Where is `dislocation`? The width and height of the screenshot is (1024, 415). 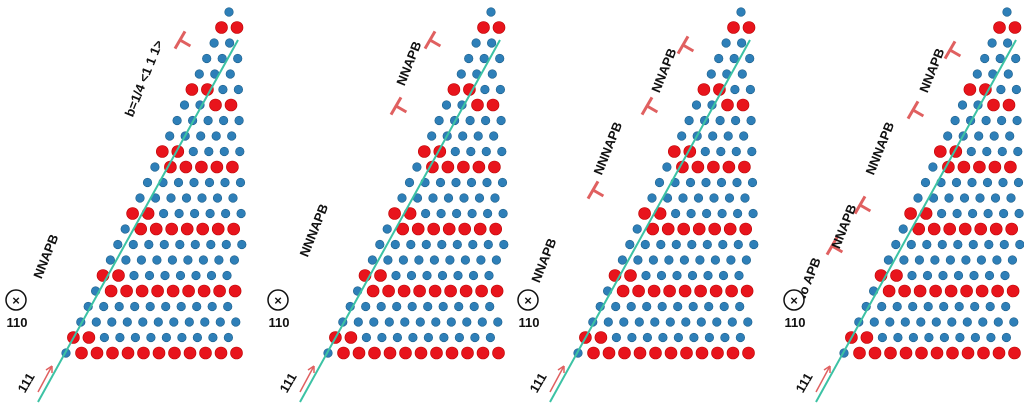 dislocation is located at coordinates (862, 205).